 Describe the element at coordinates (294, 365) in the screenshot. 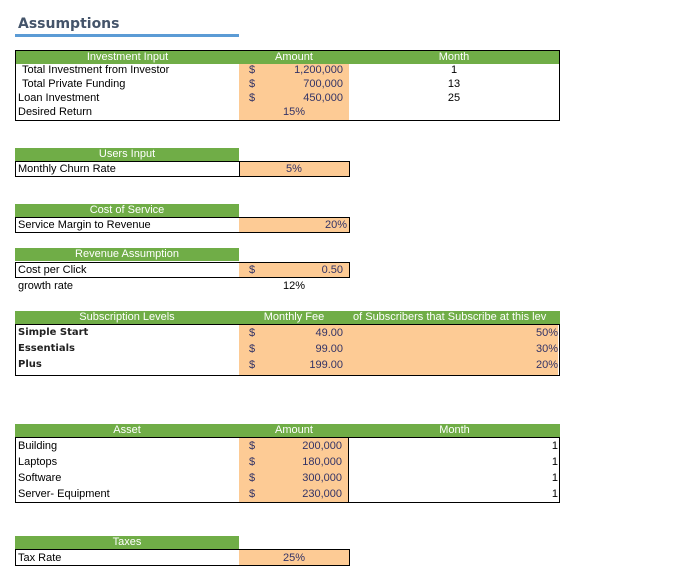

I see `subscription-row-fee: $ 199.00` at that location.